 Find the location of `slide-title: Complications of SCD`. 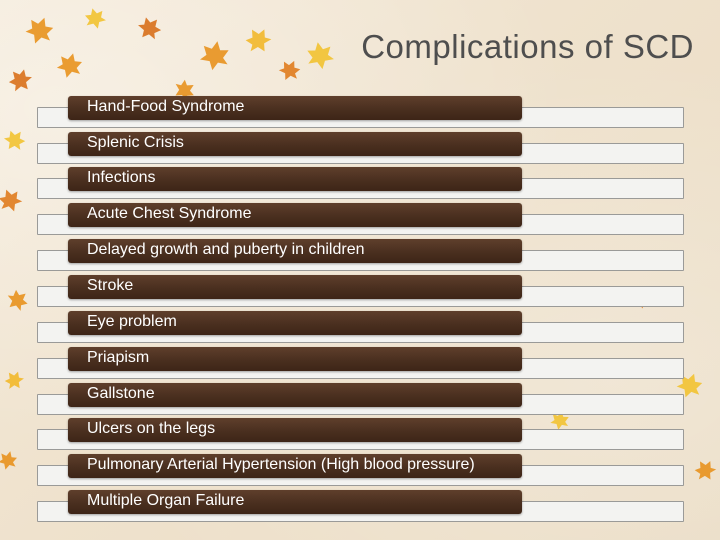

slide-title: Complications of SCD is located at coordinates (527, 46).